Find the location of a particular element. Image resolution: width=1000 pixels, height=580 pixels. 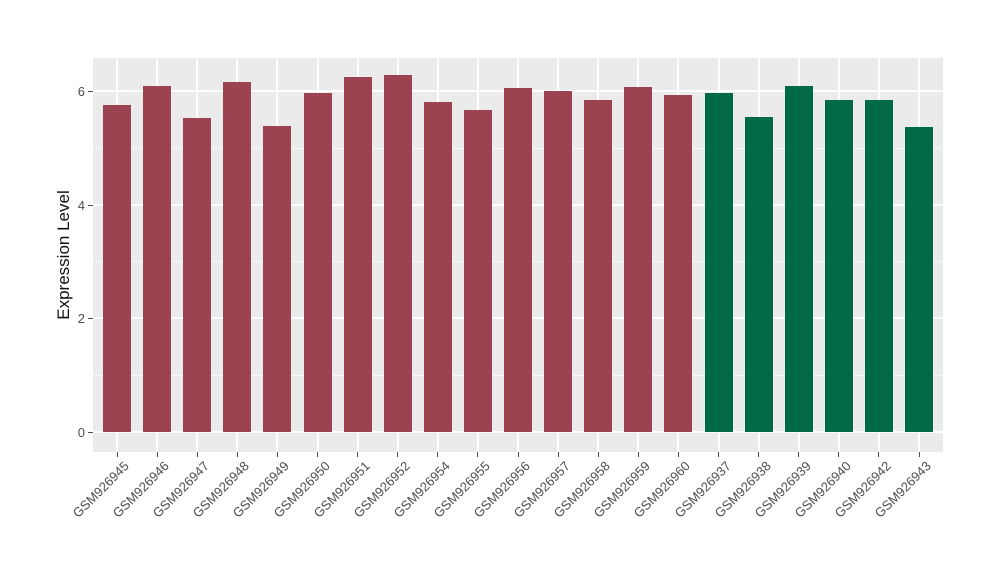

bar-GSM926946 is located at coordinates (157, 258).